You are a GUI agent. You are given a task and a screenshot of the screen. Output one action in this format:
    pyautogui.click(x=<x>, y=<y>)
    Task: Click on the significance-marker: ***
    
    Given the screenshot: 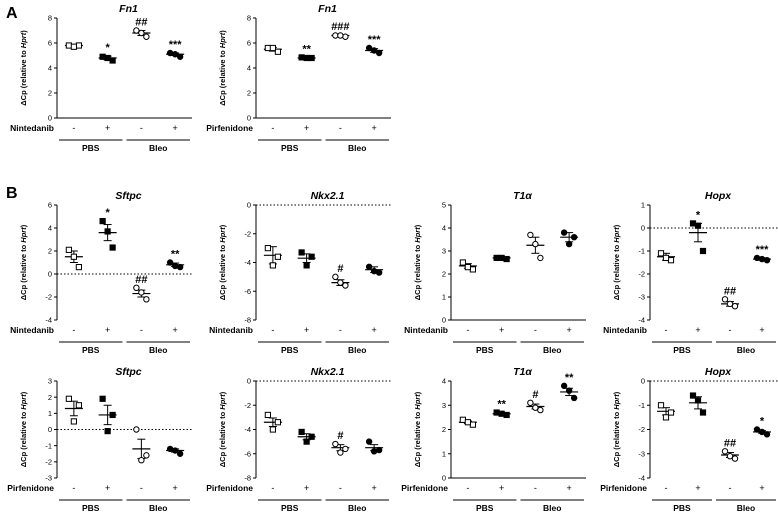 What is the action you would take?
    pyautogui.click(x=763, y=250)
    